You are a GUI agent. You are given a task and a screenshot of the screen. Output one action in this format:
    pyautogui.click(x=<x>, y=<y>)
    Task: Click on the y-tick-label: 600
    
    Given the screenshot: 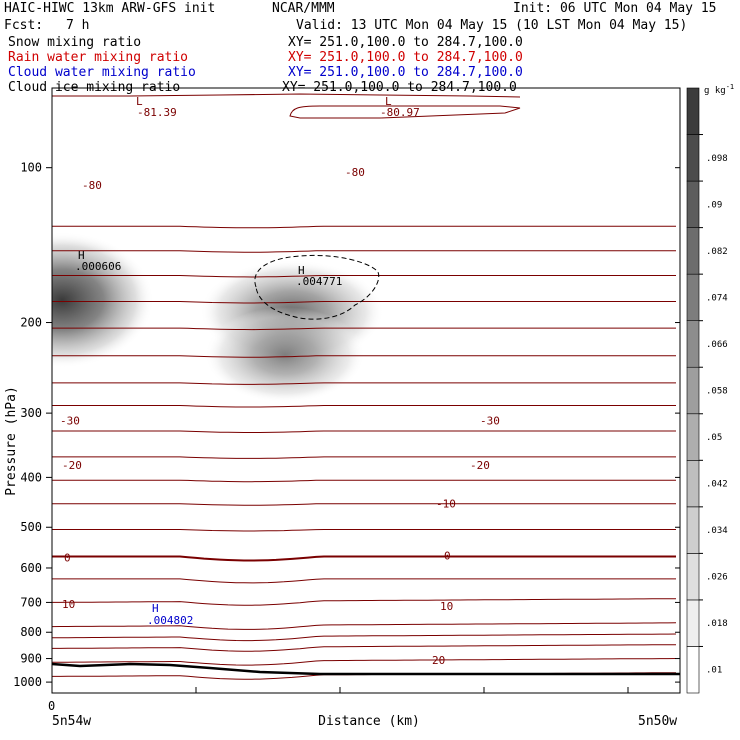 What is the action you would take?
    pyautogui.click(x=31, y=568)
    